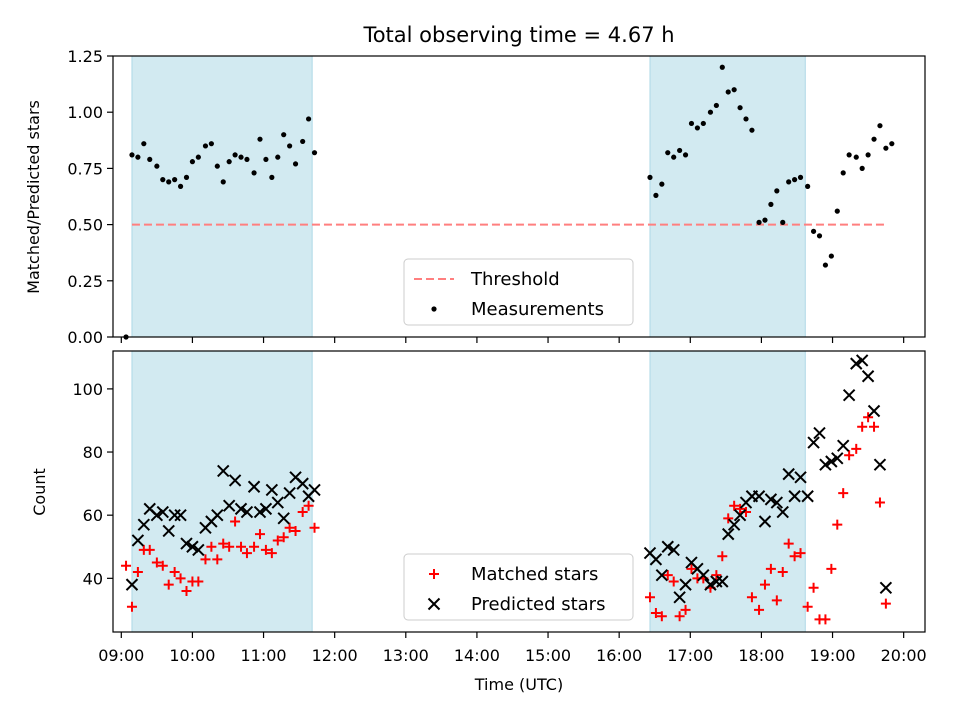  Describe the element at coordinates (518, 587) in the screenshot. I see `legend: Matched stars Predicted stars` at that location.